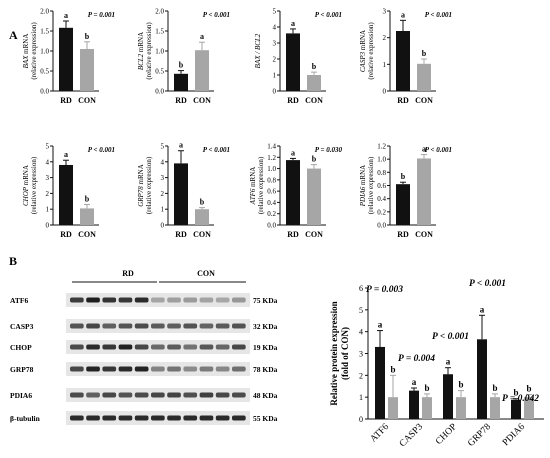 The height and width of the screenshot is (458, 550). Describe the element at coordinates (128, 273) in the screenshot. I see `group-label-rd: RD` at that location.